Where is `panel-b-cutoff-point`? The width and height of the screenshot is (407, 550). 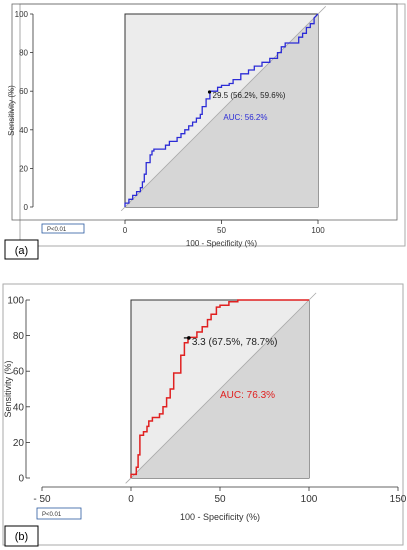 panel-b-cutoff-point is located at coordinates (189, 338).